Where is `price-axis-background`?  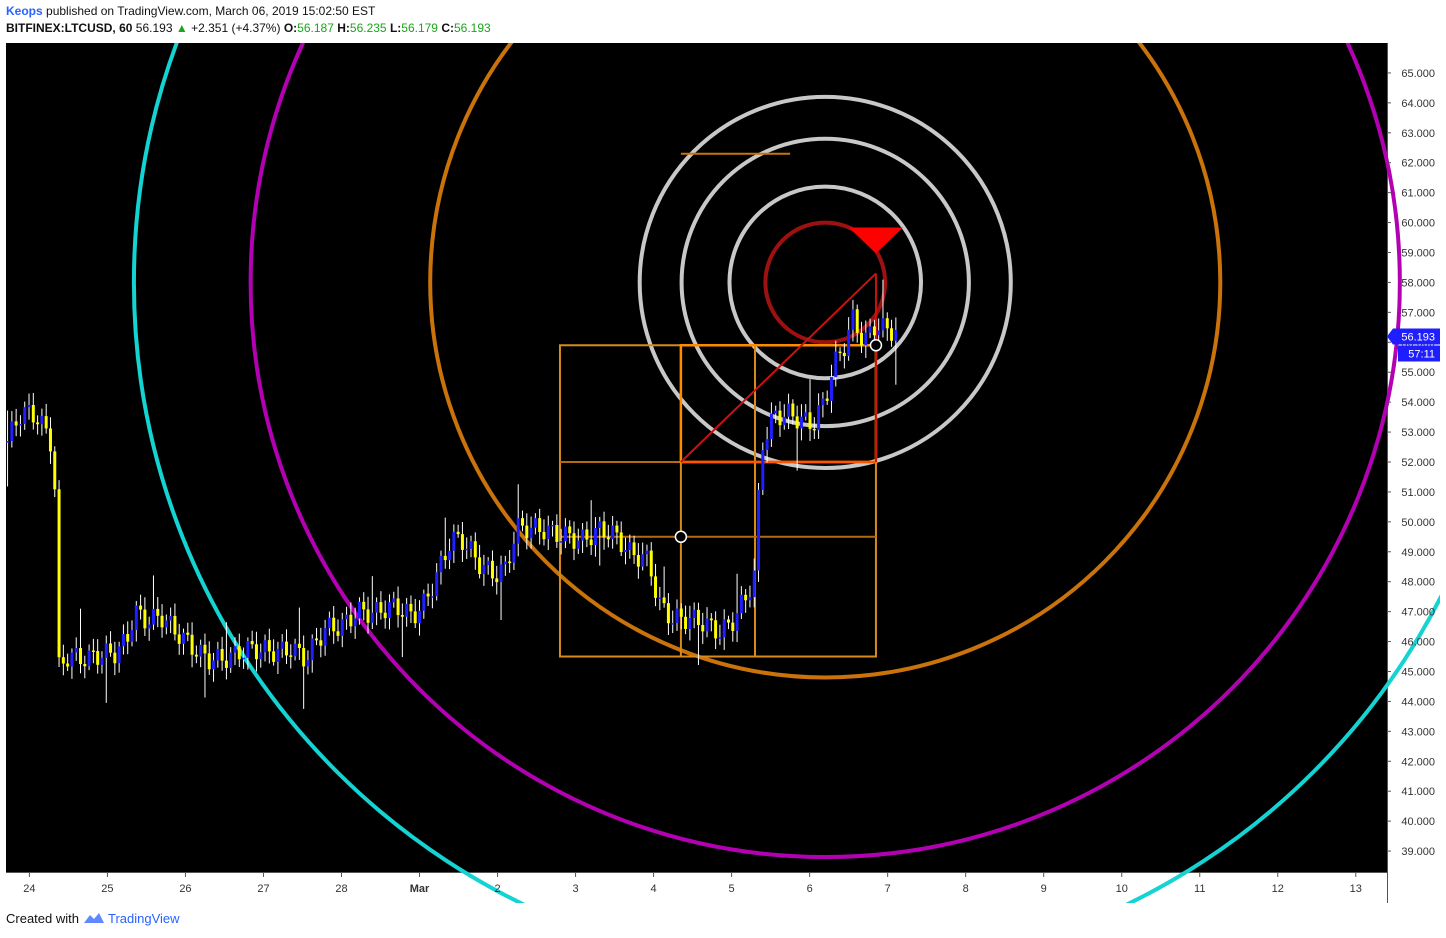
price-axis-background is located at coordinates (1413, 473).